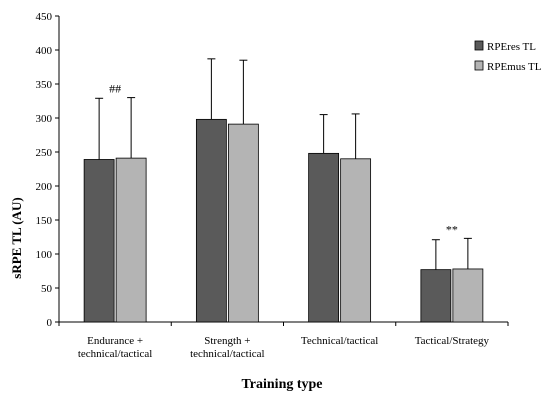  I want to click on y-tick-label: 400, so click(44, 51).